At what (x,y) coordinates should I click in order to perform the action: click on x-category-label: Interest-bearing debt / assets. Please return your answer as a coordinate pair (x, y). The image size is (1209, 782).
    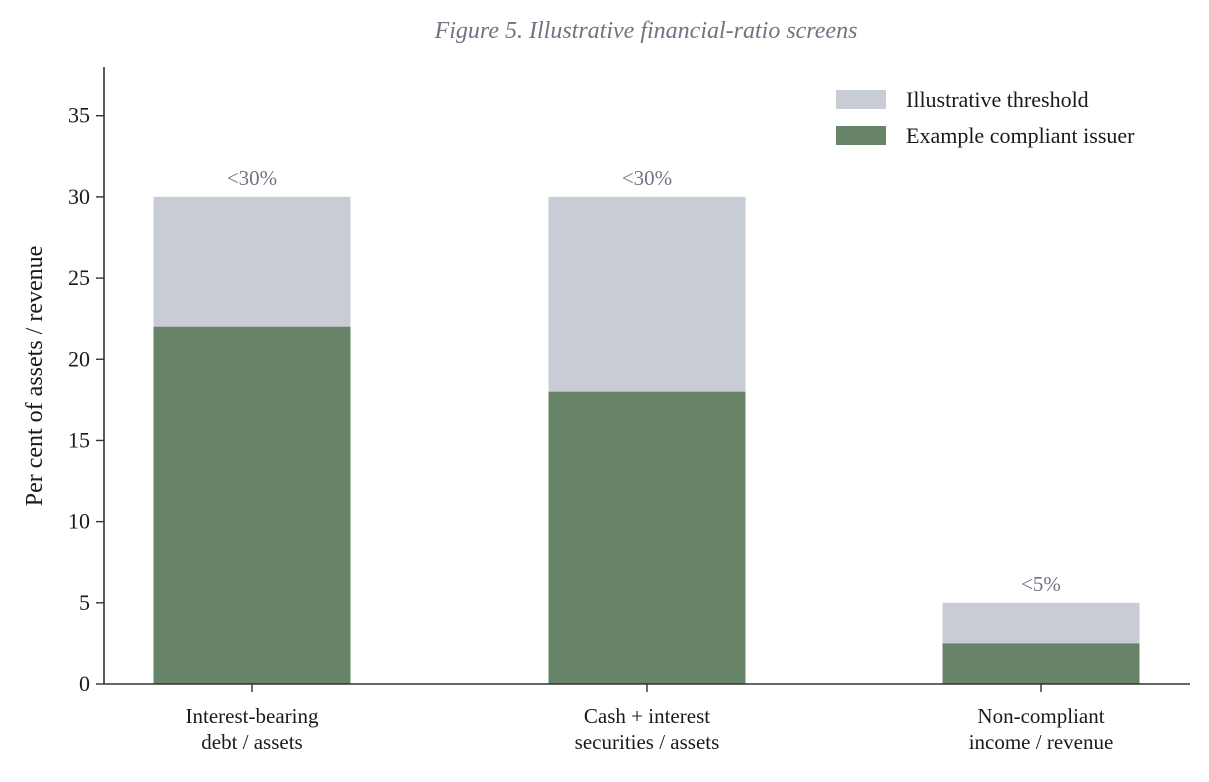
    Looking at the image, I should click on (252, 729).